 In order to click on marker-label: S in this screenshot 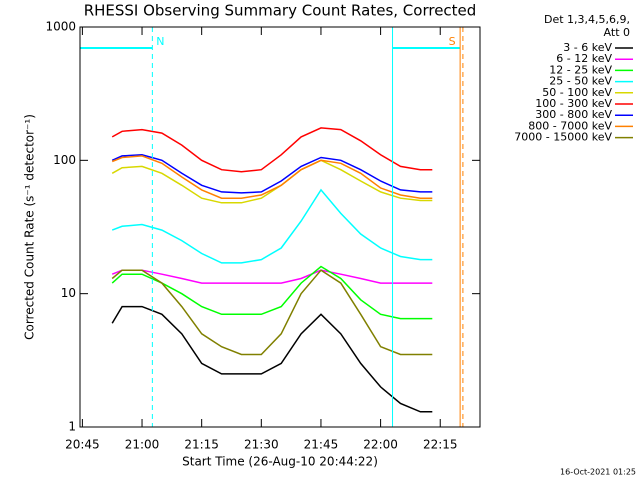, I will do `click(452, 41)`.